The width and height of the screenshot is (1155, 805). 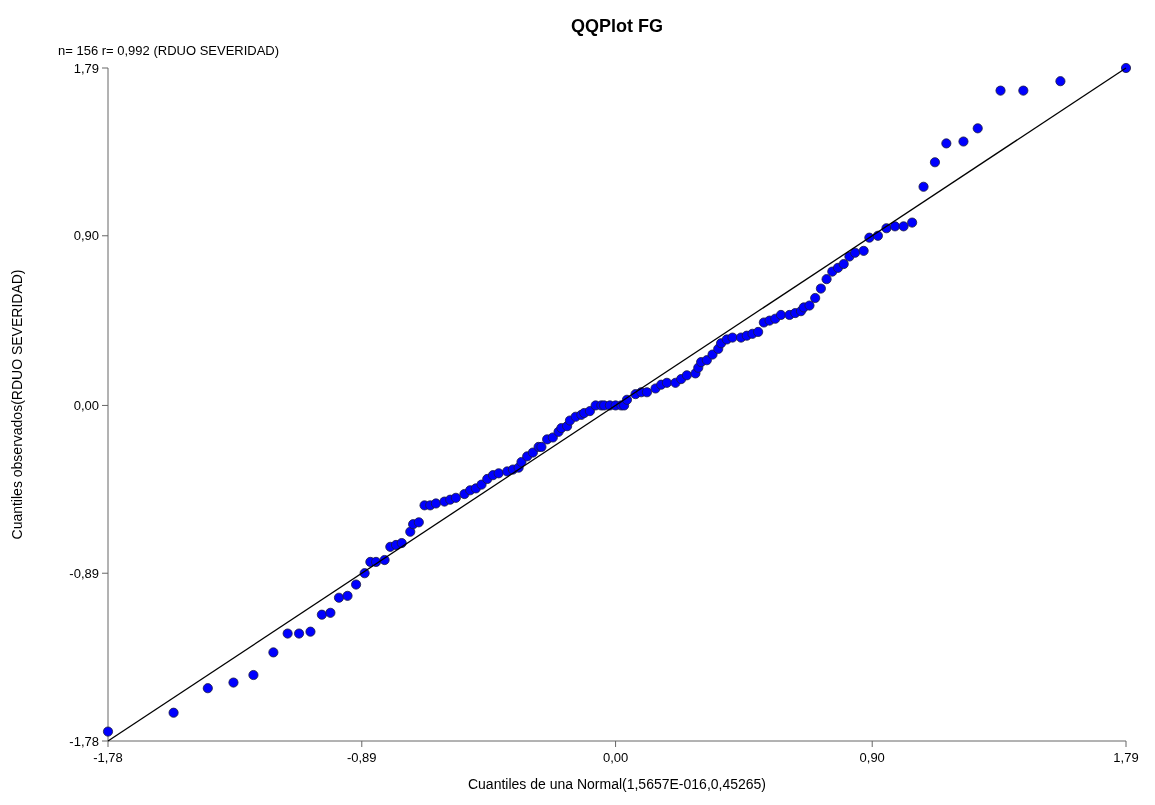 I want to click on y-tick-label: 1,79, so click(x=86, y=68).